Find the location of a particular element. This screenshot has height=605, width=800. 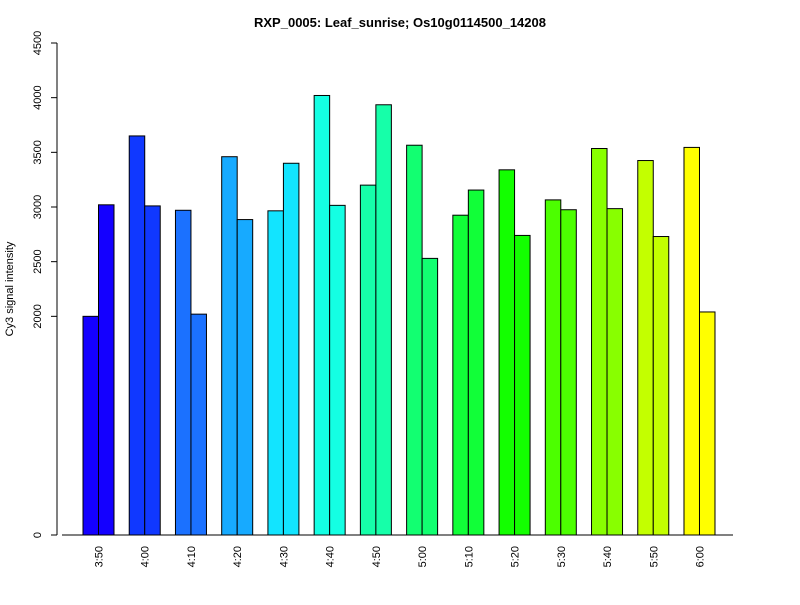

x-tick-label: 5:00 is located at coordinates (423, 556).